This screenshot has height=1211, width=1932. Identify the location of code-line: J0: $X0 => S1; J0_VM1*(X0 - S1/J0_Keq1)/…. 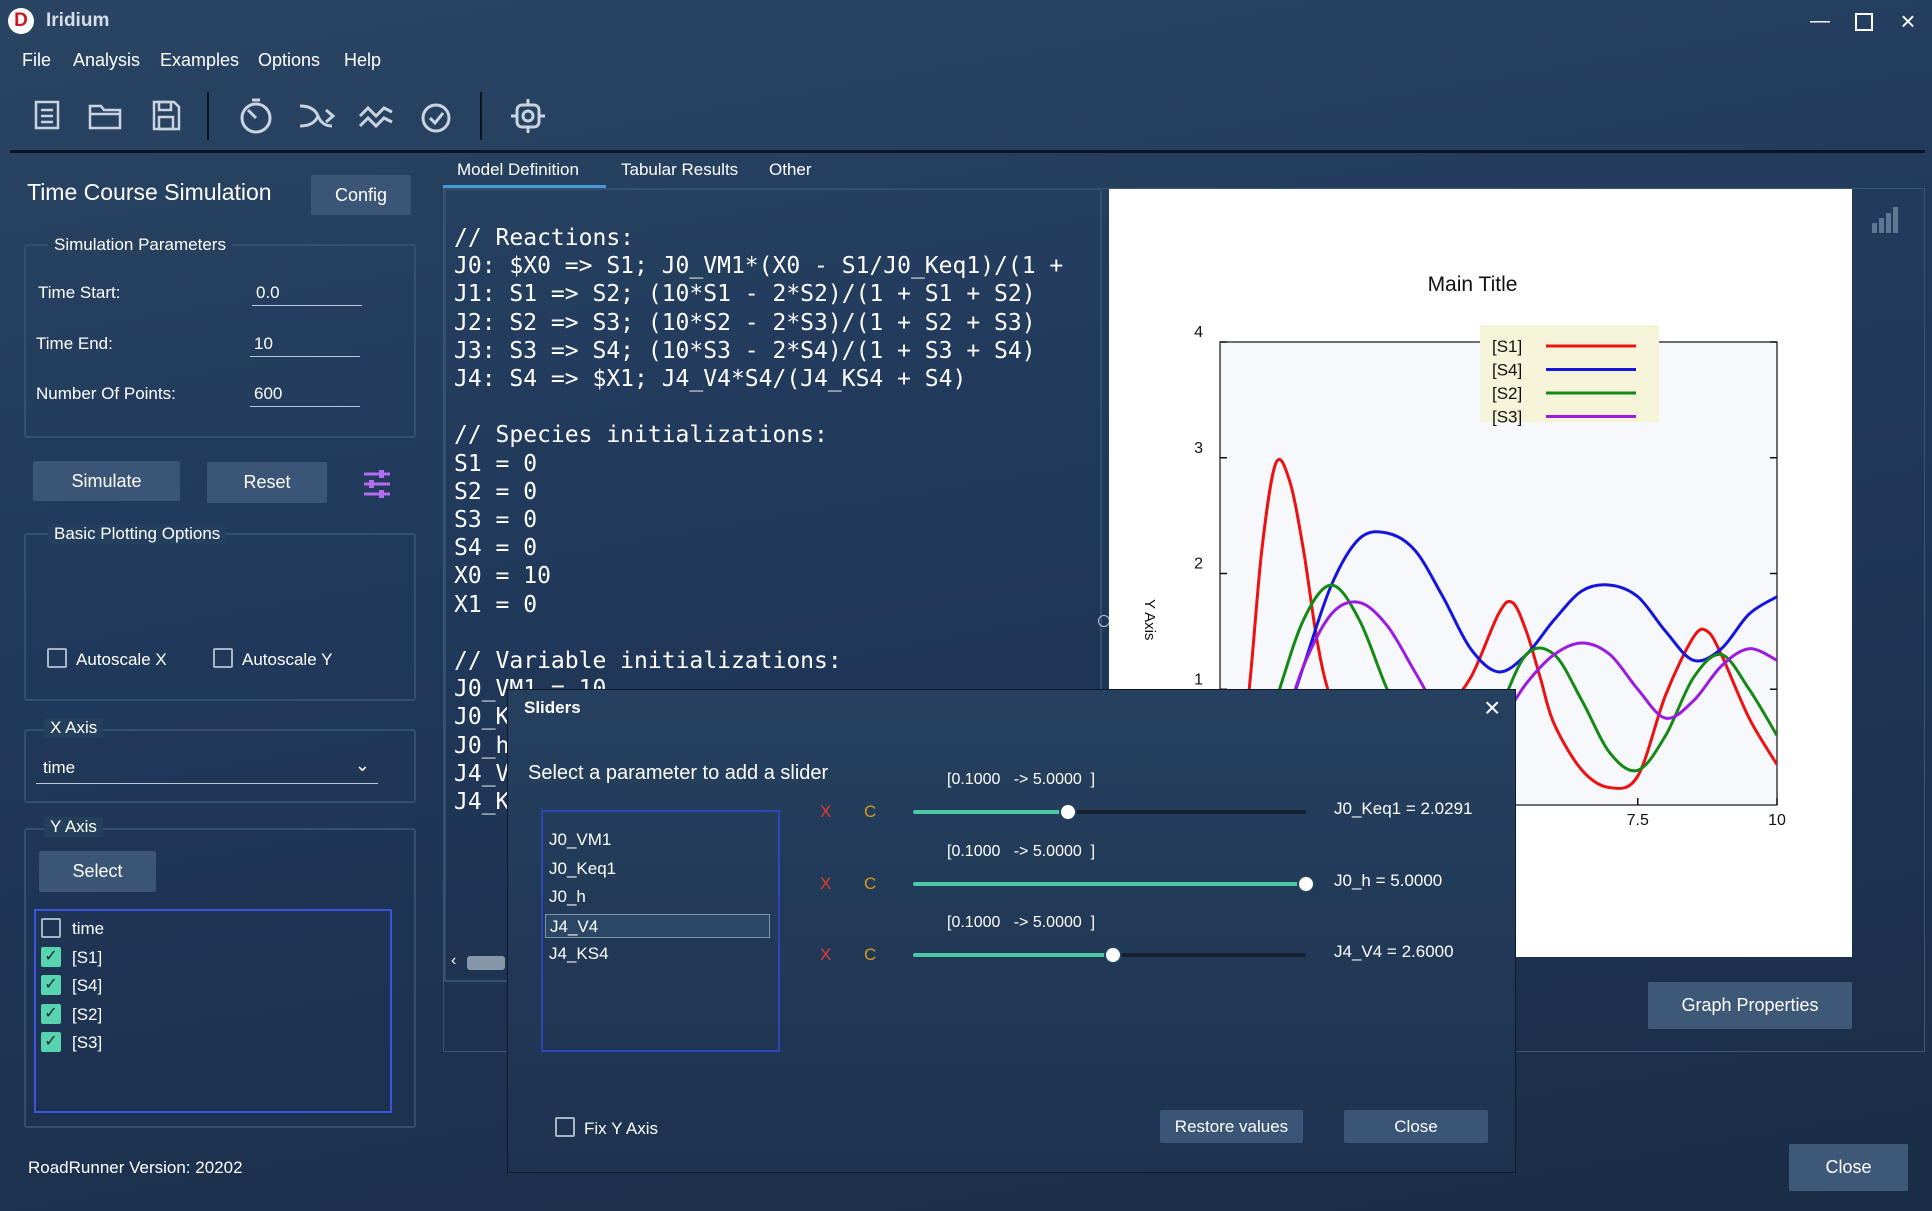
(759, 266).